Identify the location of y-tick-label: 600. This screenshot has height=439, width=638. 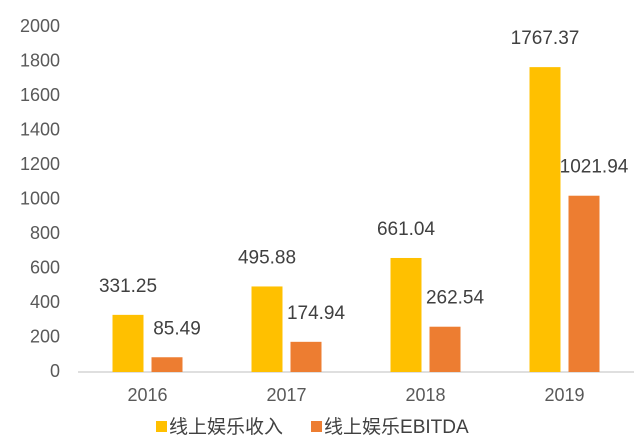
(45, 267).